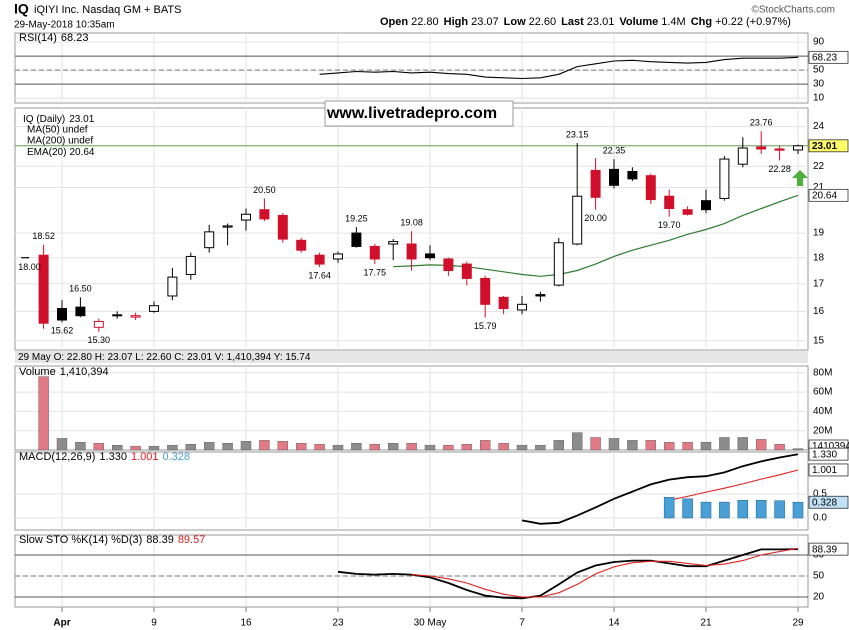 This screenshot has height=630, width=849. I want to click on quote-label: Open, so click(394, 22).